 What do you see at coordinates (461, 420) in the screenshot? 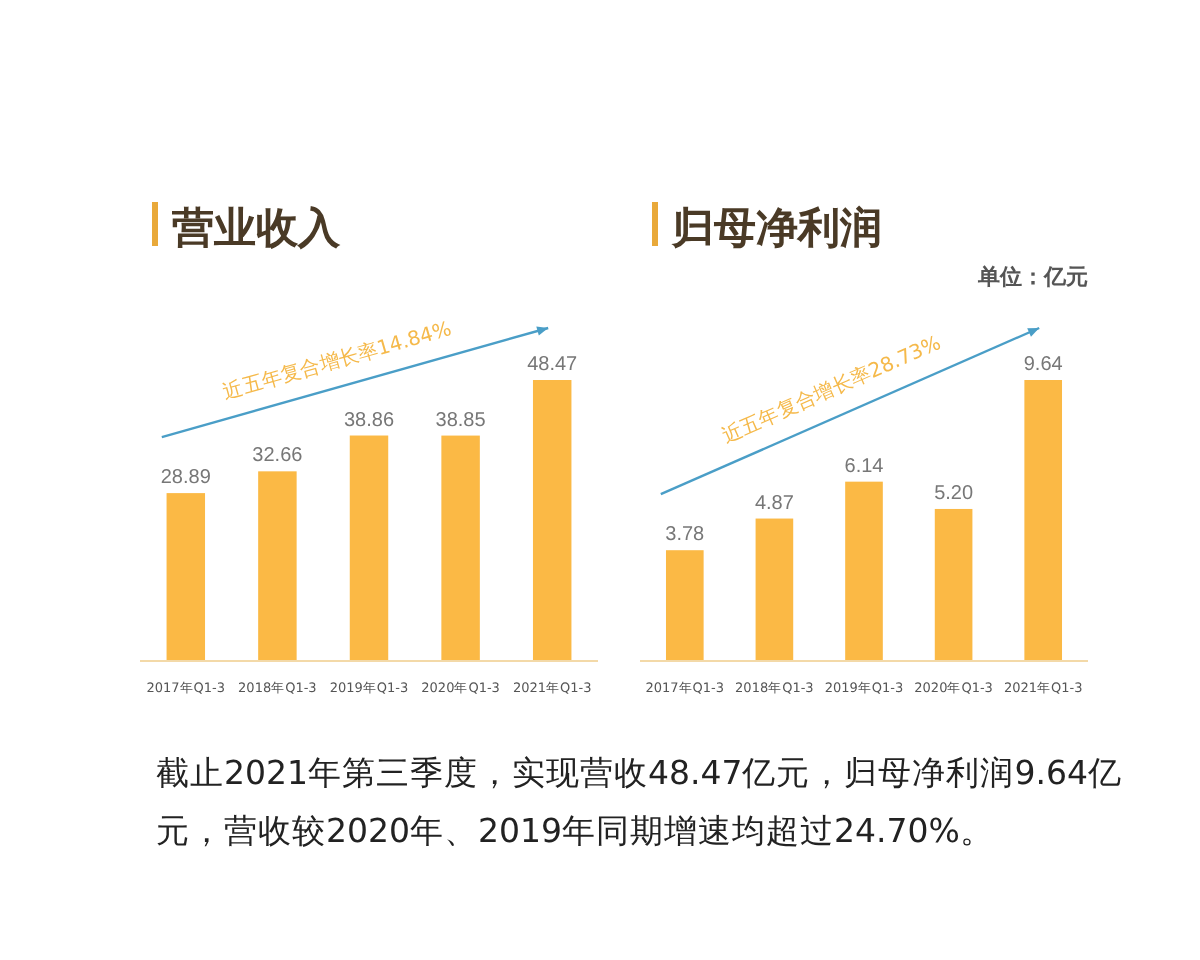
I see `data-label: 38.85` at bounding box center [461, 420].